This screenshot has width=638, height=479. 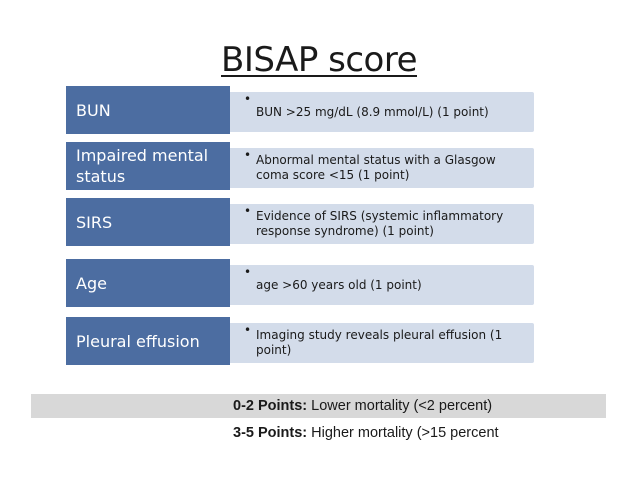 What do you see at coordinates (339, 284) in the screenshot?
I see `criterion-detail-text: age >60 years old (1 point)` at bounding box center [339, 284].